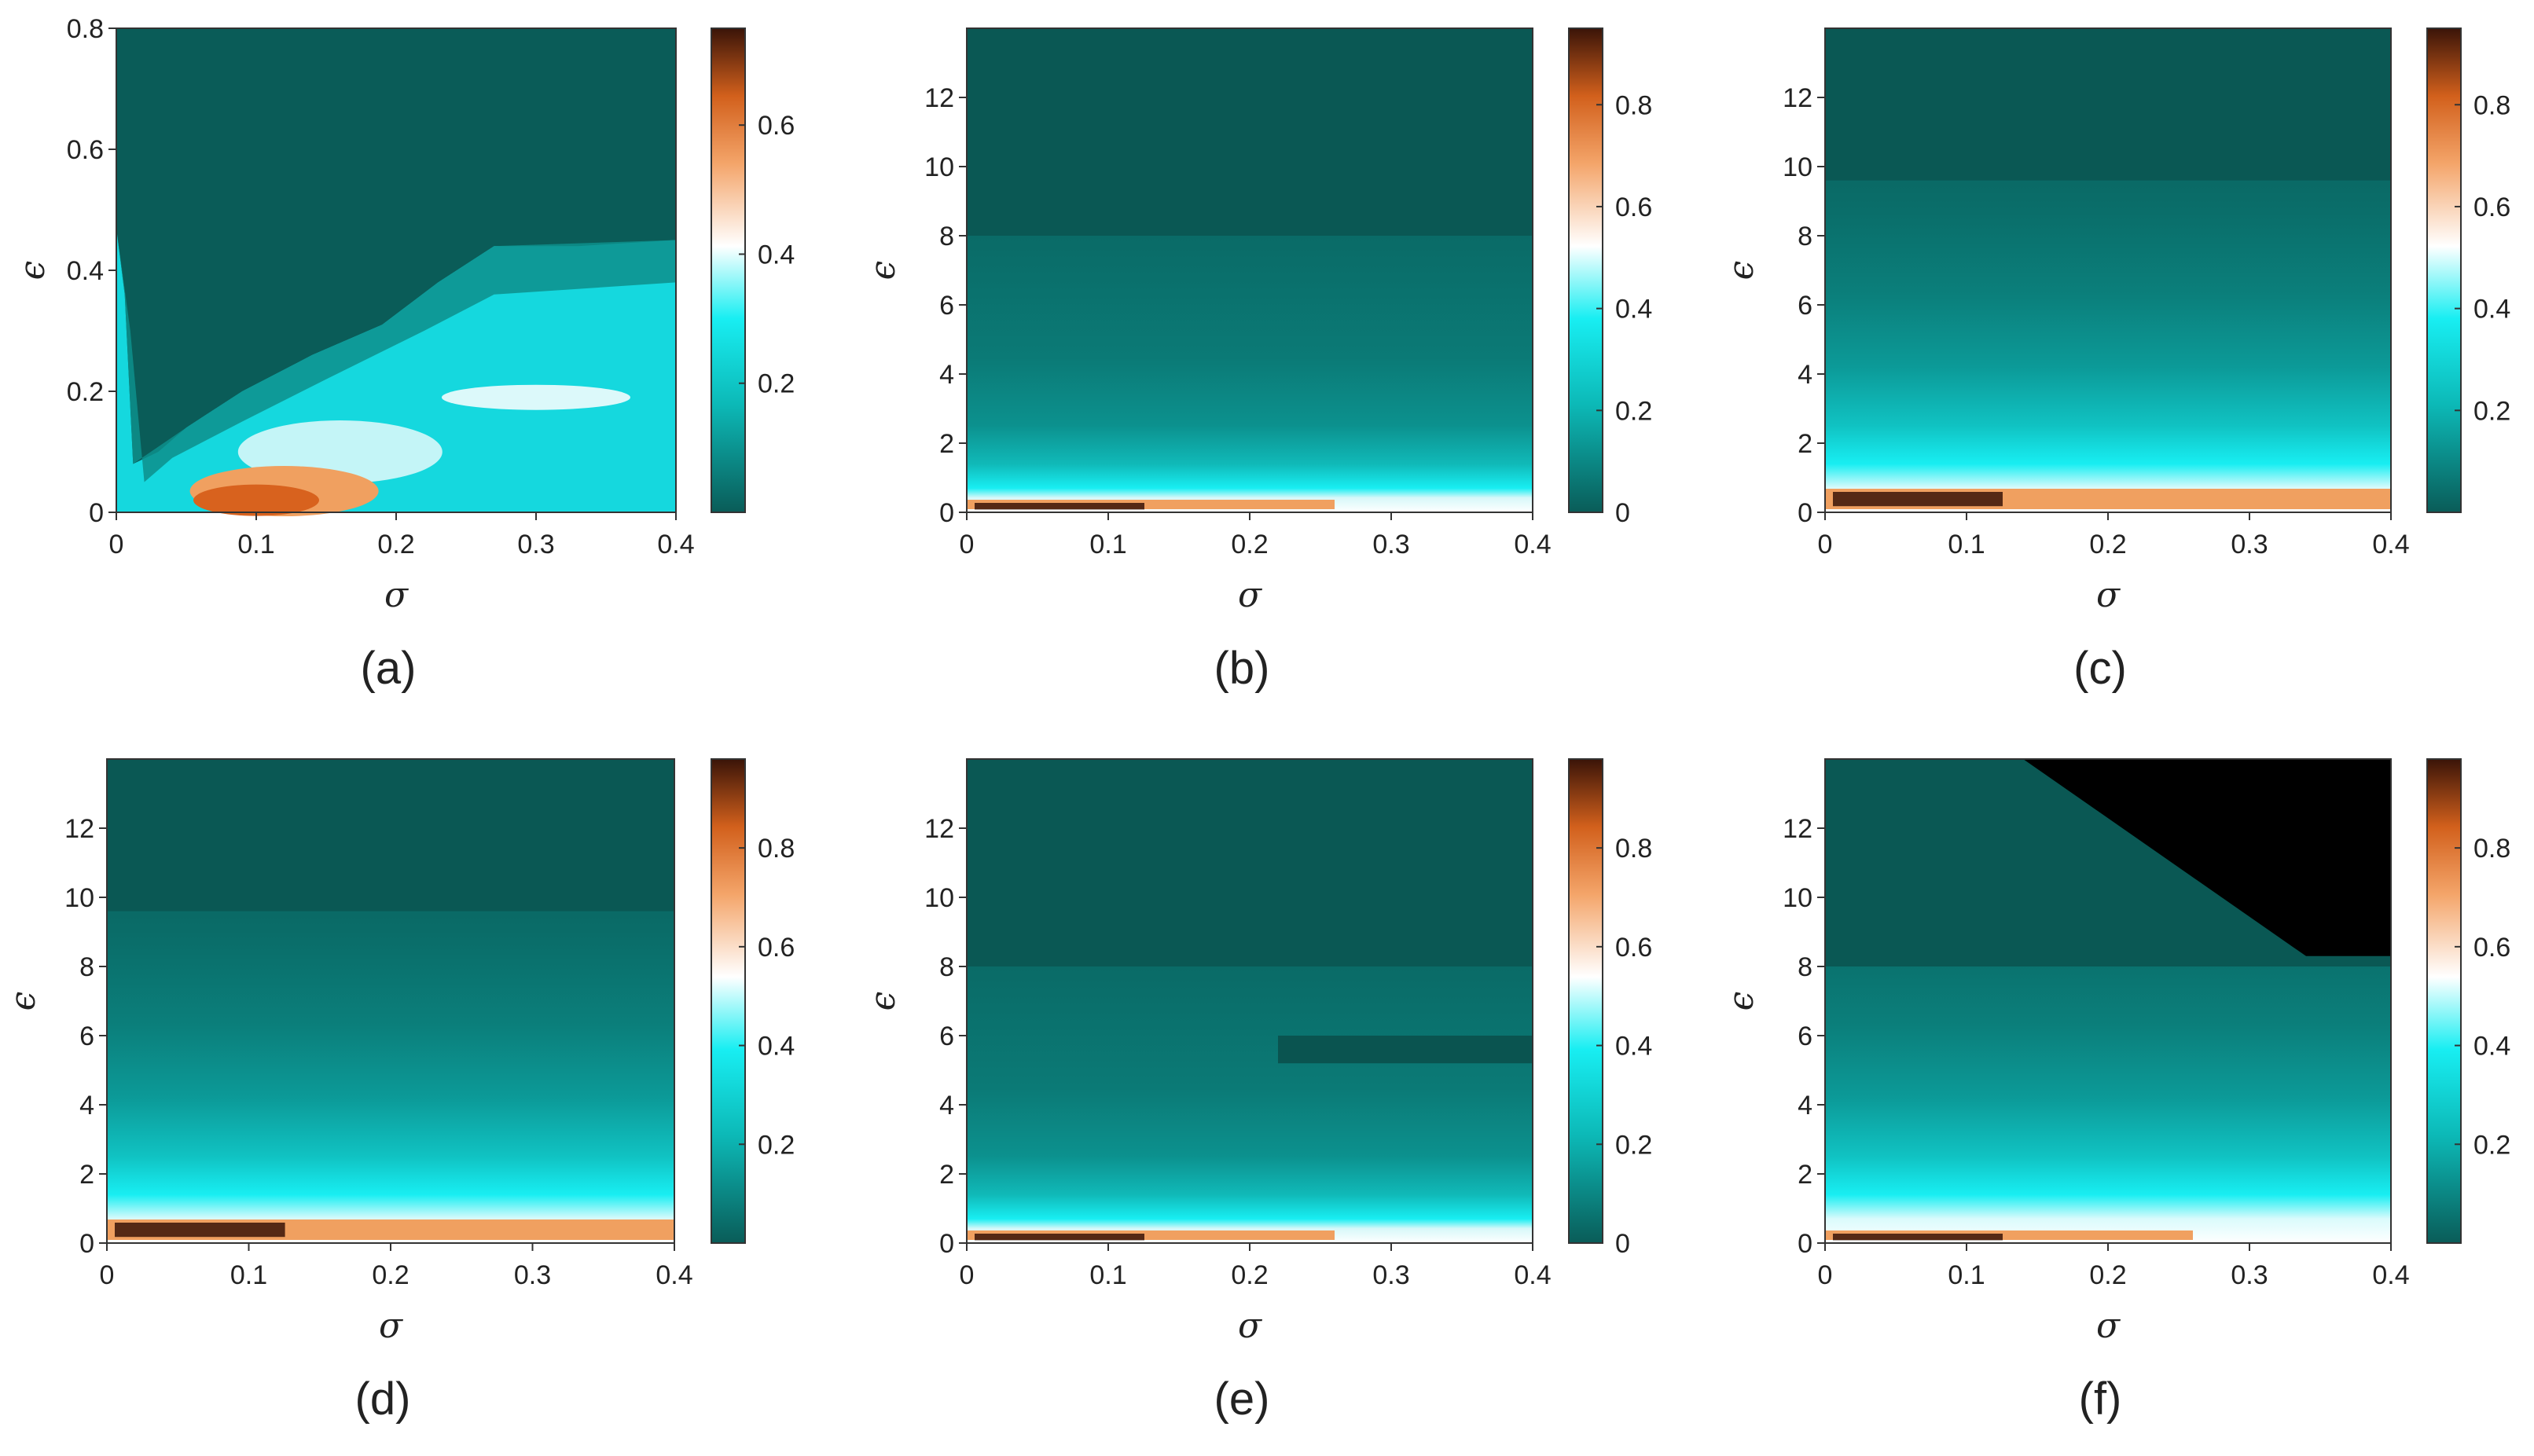 The height and width of the screenshot is (1456, 2534). What do you see at coordinates (1622, 513) in the screenshot?
I see `colorbar-tick-label: 0` at bounding box center [1622, 513].